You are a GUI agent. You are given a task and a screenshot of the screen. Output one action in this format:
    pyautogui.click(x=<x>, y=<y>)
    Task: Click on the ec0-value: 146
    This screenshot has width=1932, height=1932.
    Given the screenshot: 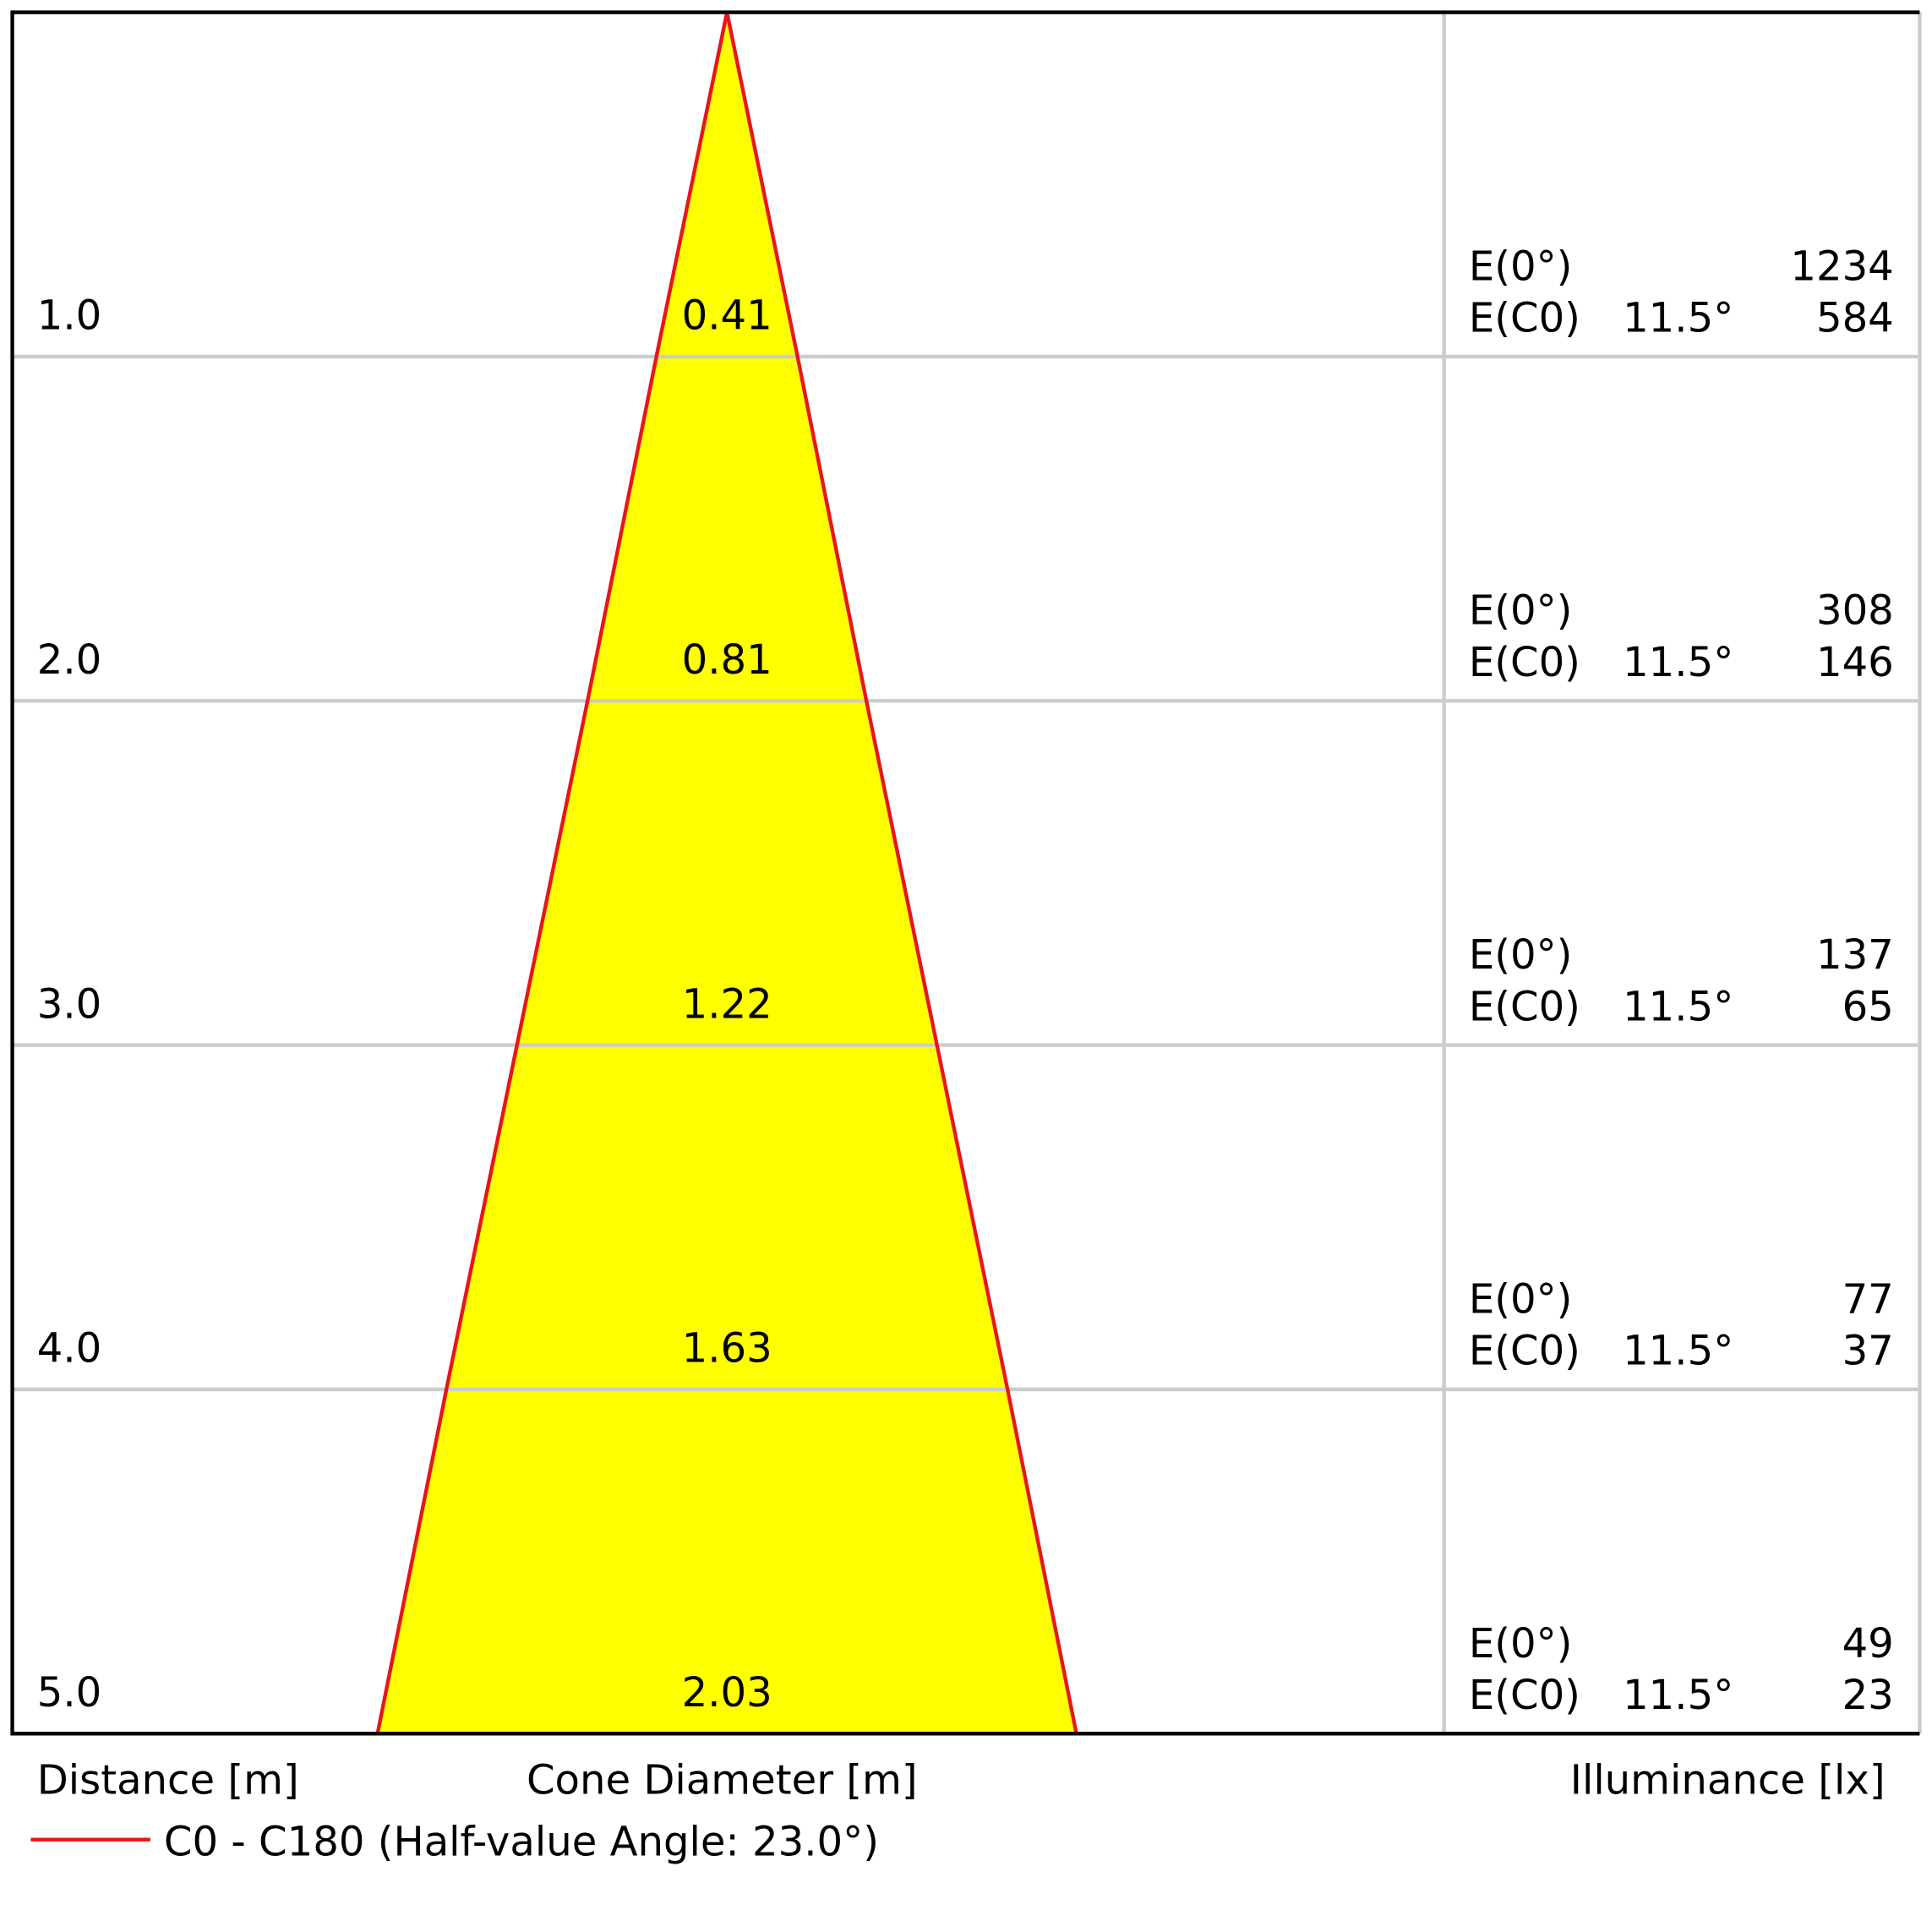 What is the action you would take?
    pyautogui.click(x=1855, y=662)
    